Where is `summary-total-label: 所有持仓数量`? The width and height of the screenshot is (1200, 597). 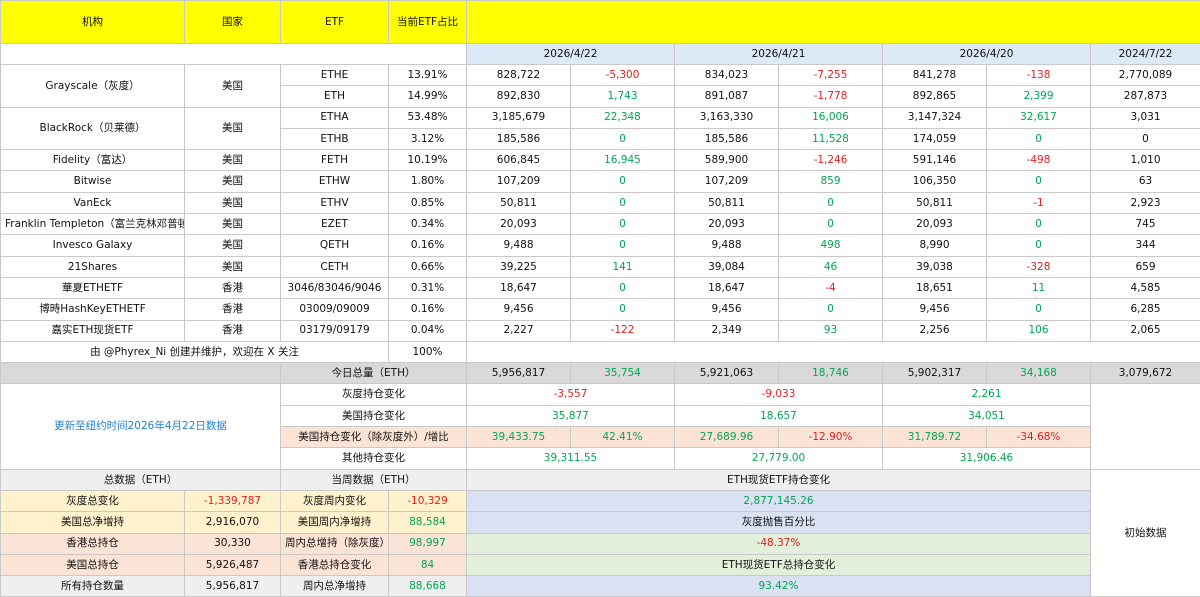
summary-total-label: 所有持仓数量 is located at coordinates (93, 586).